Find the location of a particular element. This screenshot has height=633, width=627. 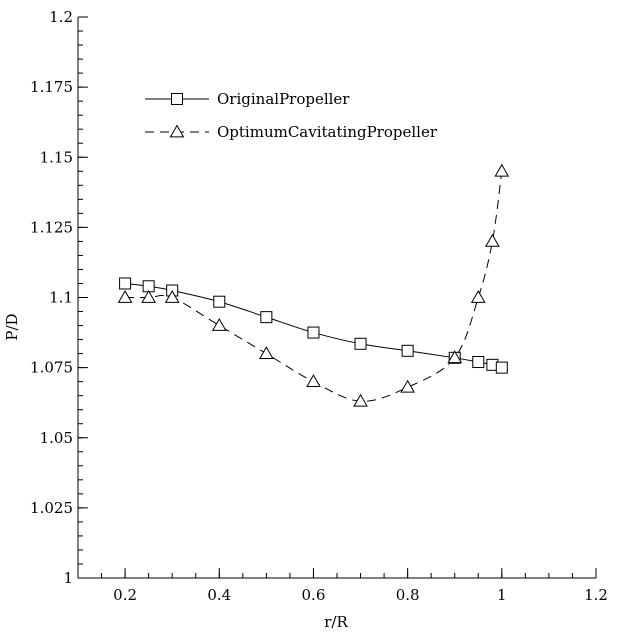

y-tick-label: 1.1 is located at coordinates (61, 298).